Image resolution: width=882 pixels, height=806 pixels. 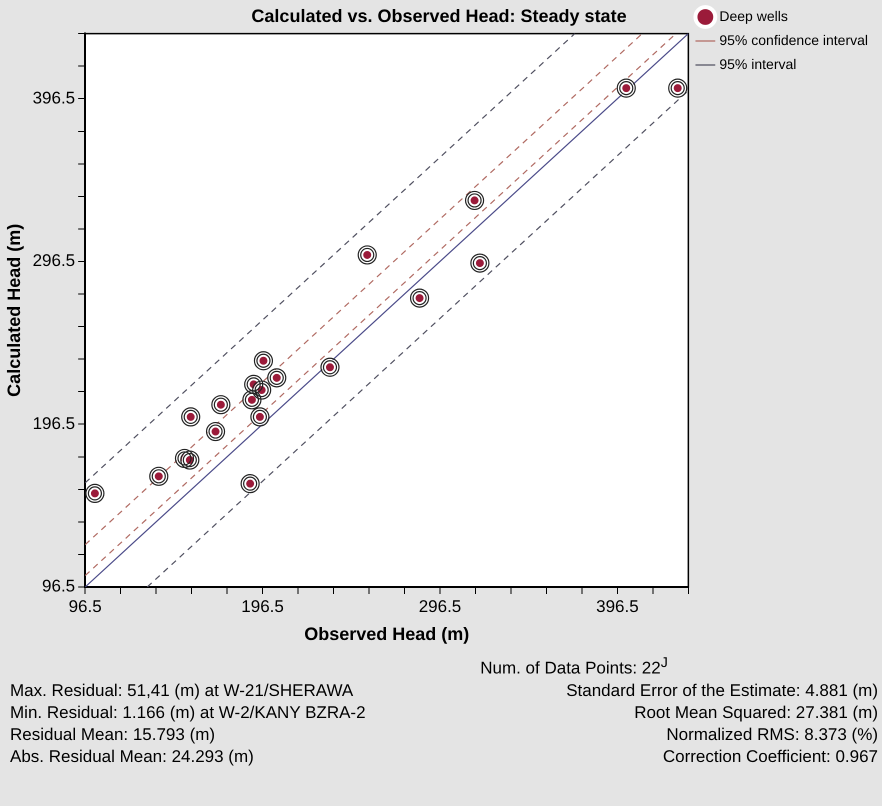 What do you see at coordinates (132, 757) in the screenshot?
I see `text: Abs. Residual Mean: 24.293 (m)` at bounding box center [132, 757].